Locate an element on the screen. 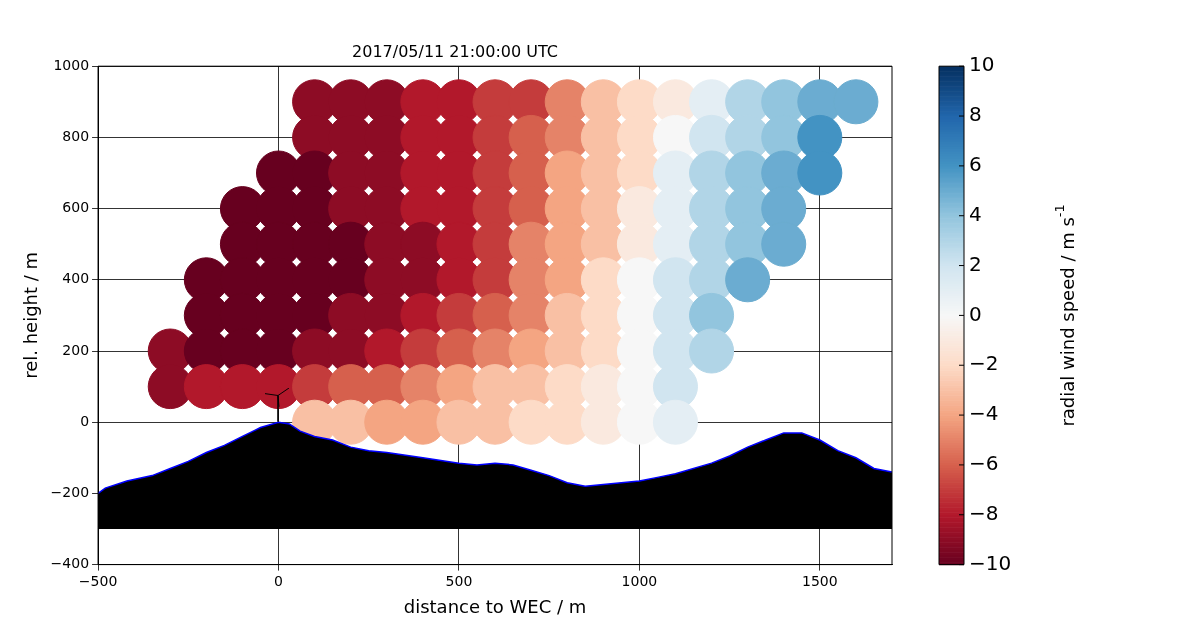 This screenshot has height=636, width=1200. y-tick-label: 0 is located at coordinates (85, 420).